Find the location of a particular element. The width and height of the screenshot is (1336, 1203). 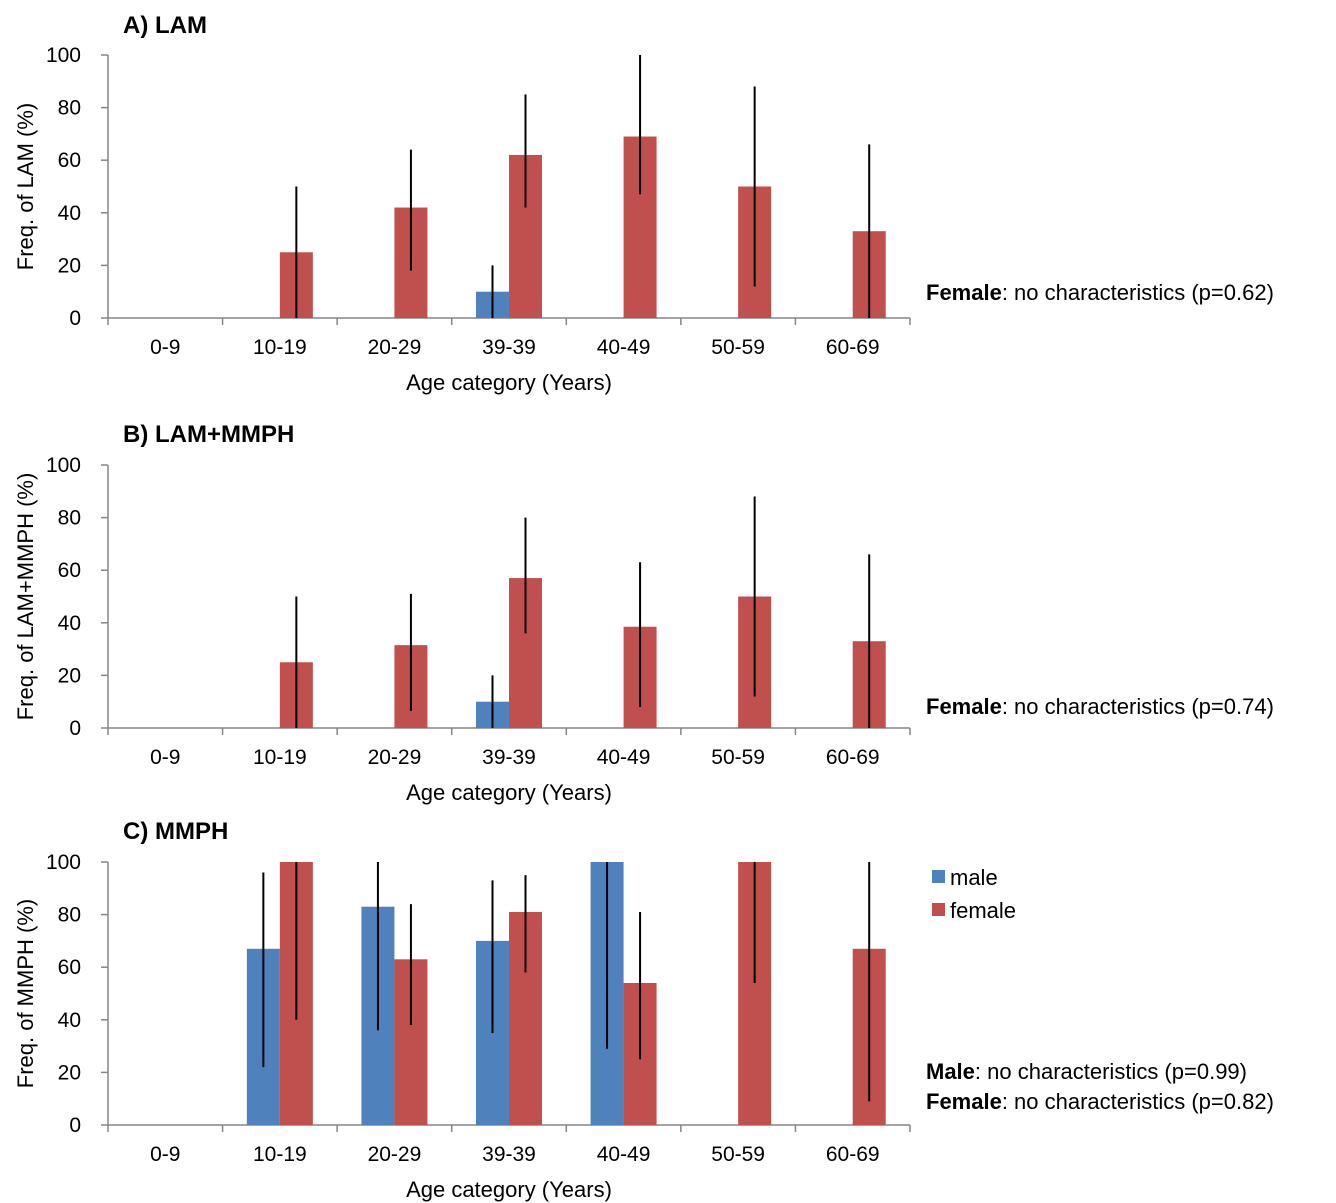

legend-swatch-female is located at coordinates (938, 909).